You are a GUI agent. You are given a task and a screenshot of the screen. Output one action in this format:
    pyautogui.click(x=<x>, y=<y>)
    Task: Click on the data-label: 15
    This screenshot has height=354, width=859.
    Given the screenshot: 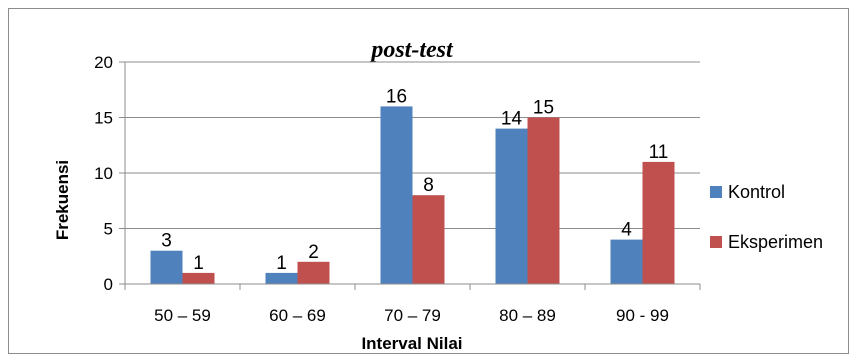 What is the action you would take?
    pyautogui.click(x=543, y=108)
    